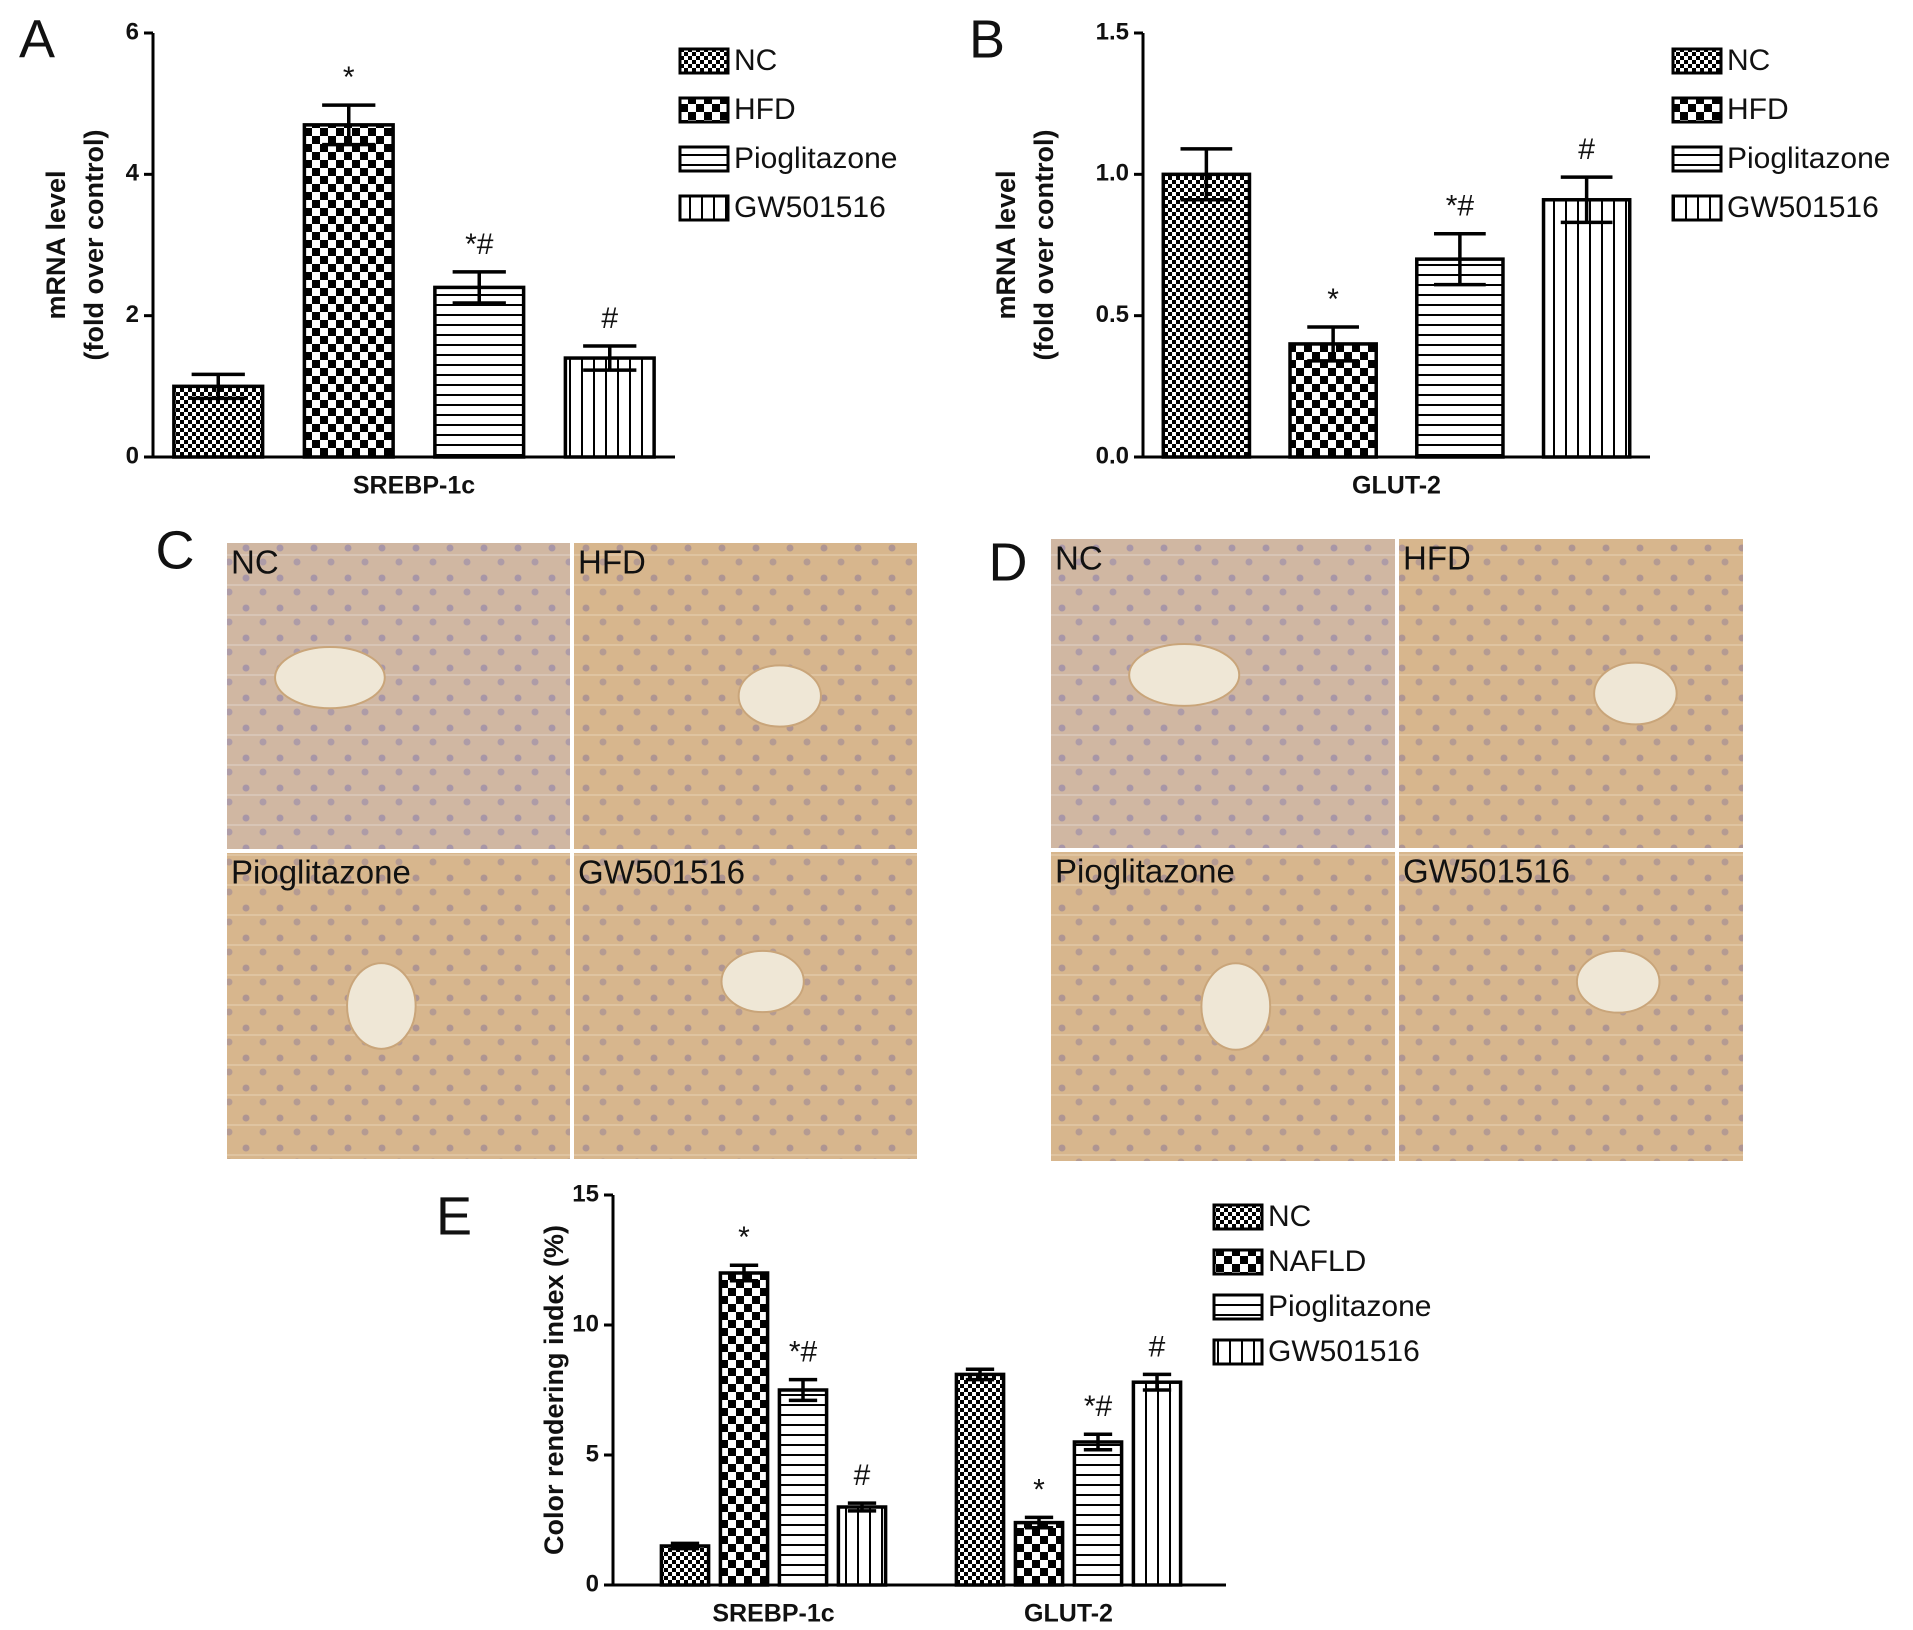 The image size is (1913, 1630). I want to click on legend-label: HFD, so click(765, 109).